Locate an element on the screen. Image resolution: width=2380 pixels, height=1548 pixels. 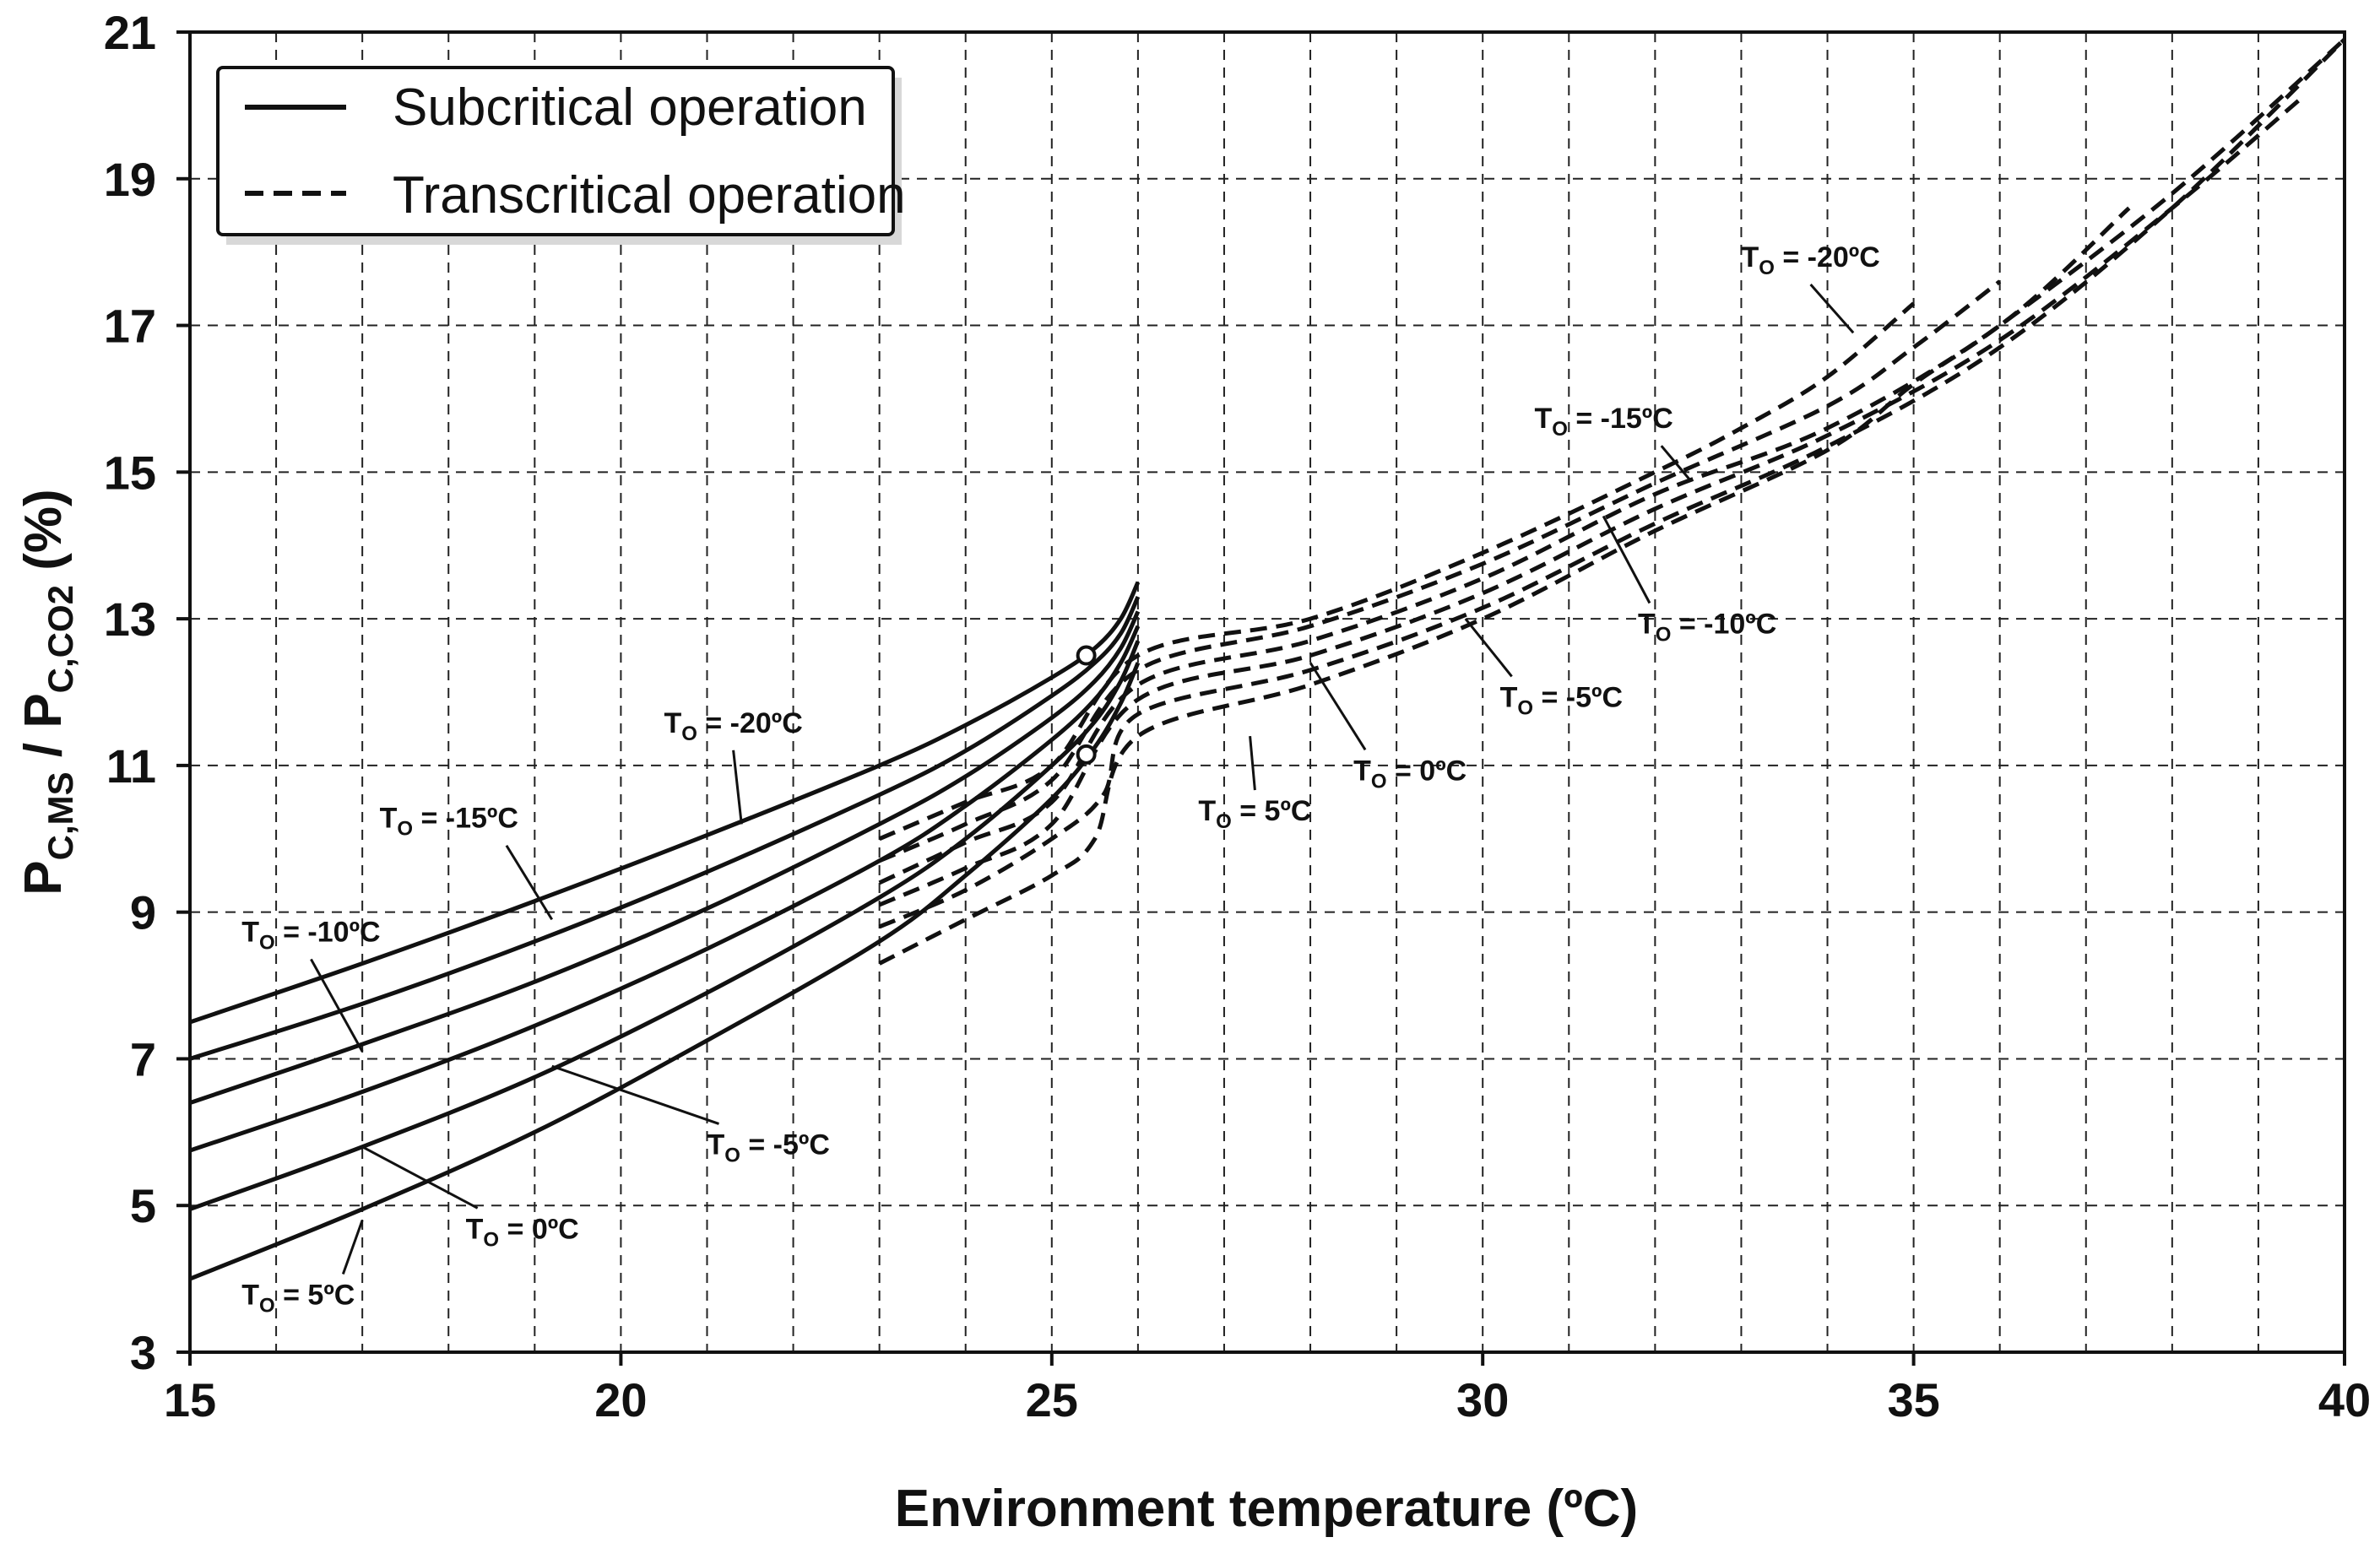
y-tick-label: 3 is located at coordinates (143, 1352).